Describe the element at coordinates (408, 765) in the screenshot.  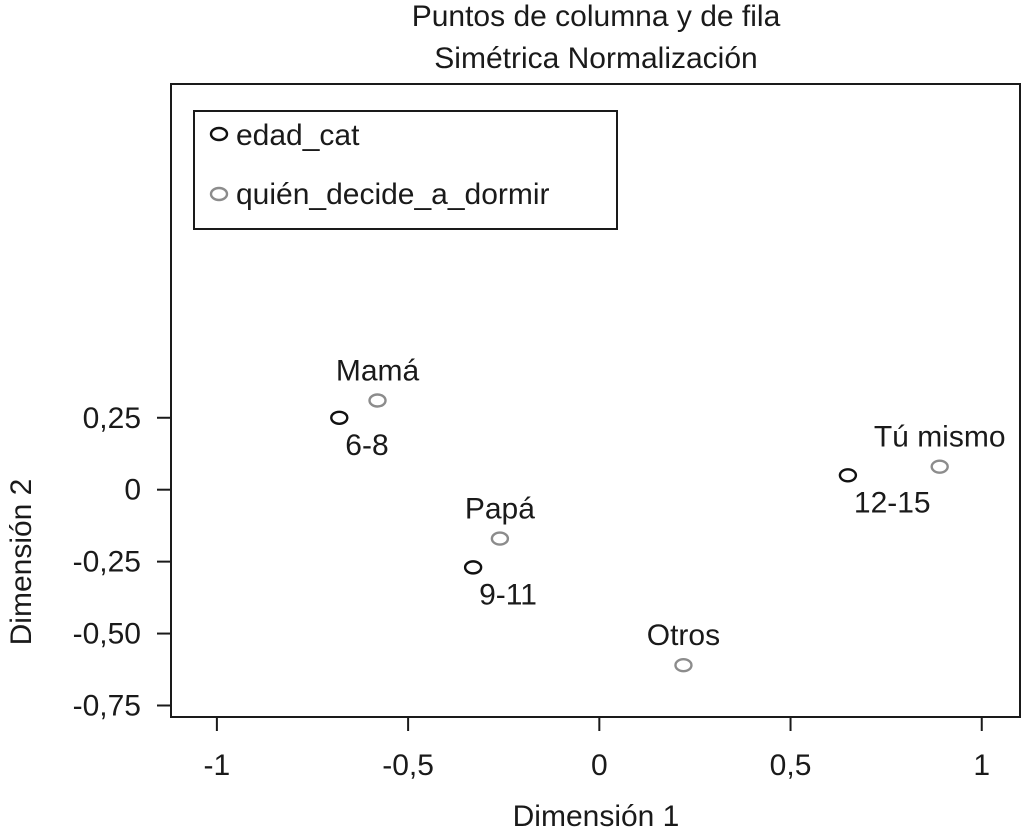
I see `x-tick-label: -0,5` at that location.